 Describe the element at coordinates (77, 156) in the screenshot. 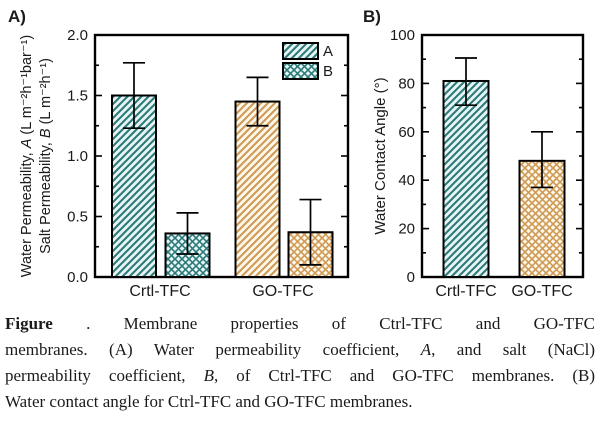

I see `y-tick-label: 1.0` at that location.